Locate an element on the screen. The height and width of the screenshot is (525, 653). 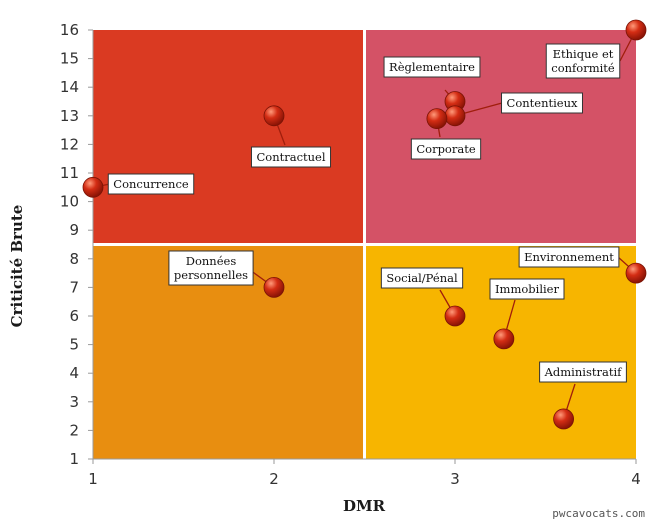
label-corporate: Corporate is located at coordinates (446, 149).